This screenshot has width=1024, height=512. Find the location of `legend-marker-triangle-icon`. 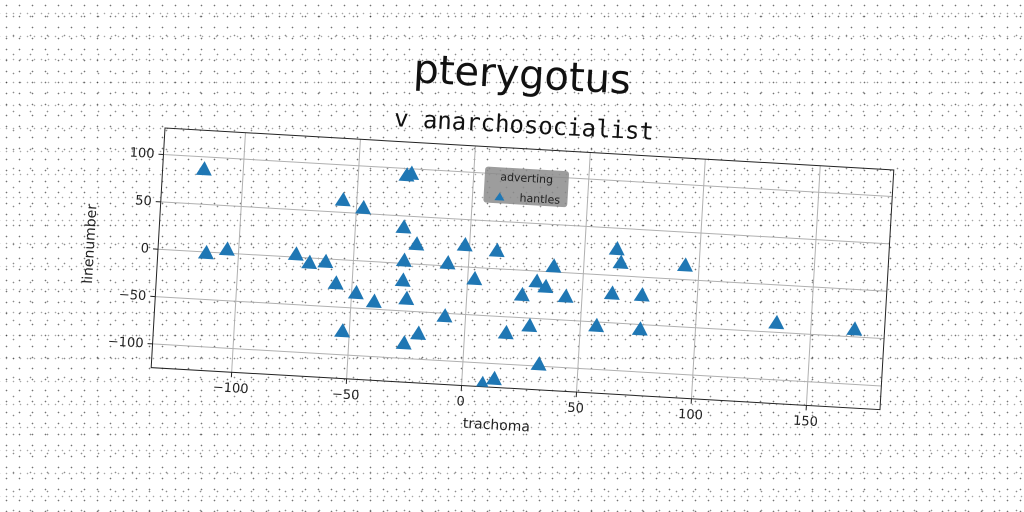

legend-marker-triangle-icon is located at coordinates (499, 196).